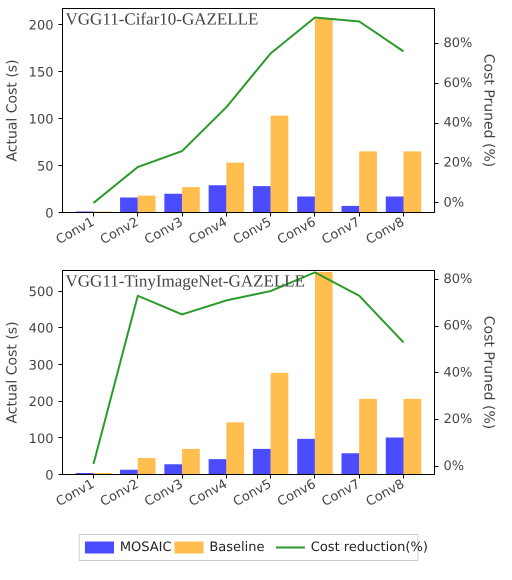  What do you see at coordinates (41, 292) in the screenshot?
I see `y-tick-label: 500` at bounding box center [41, 292].